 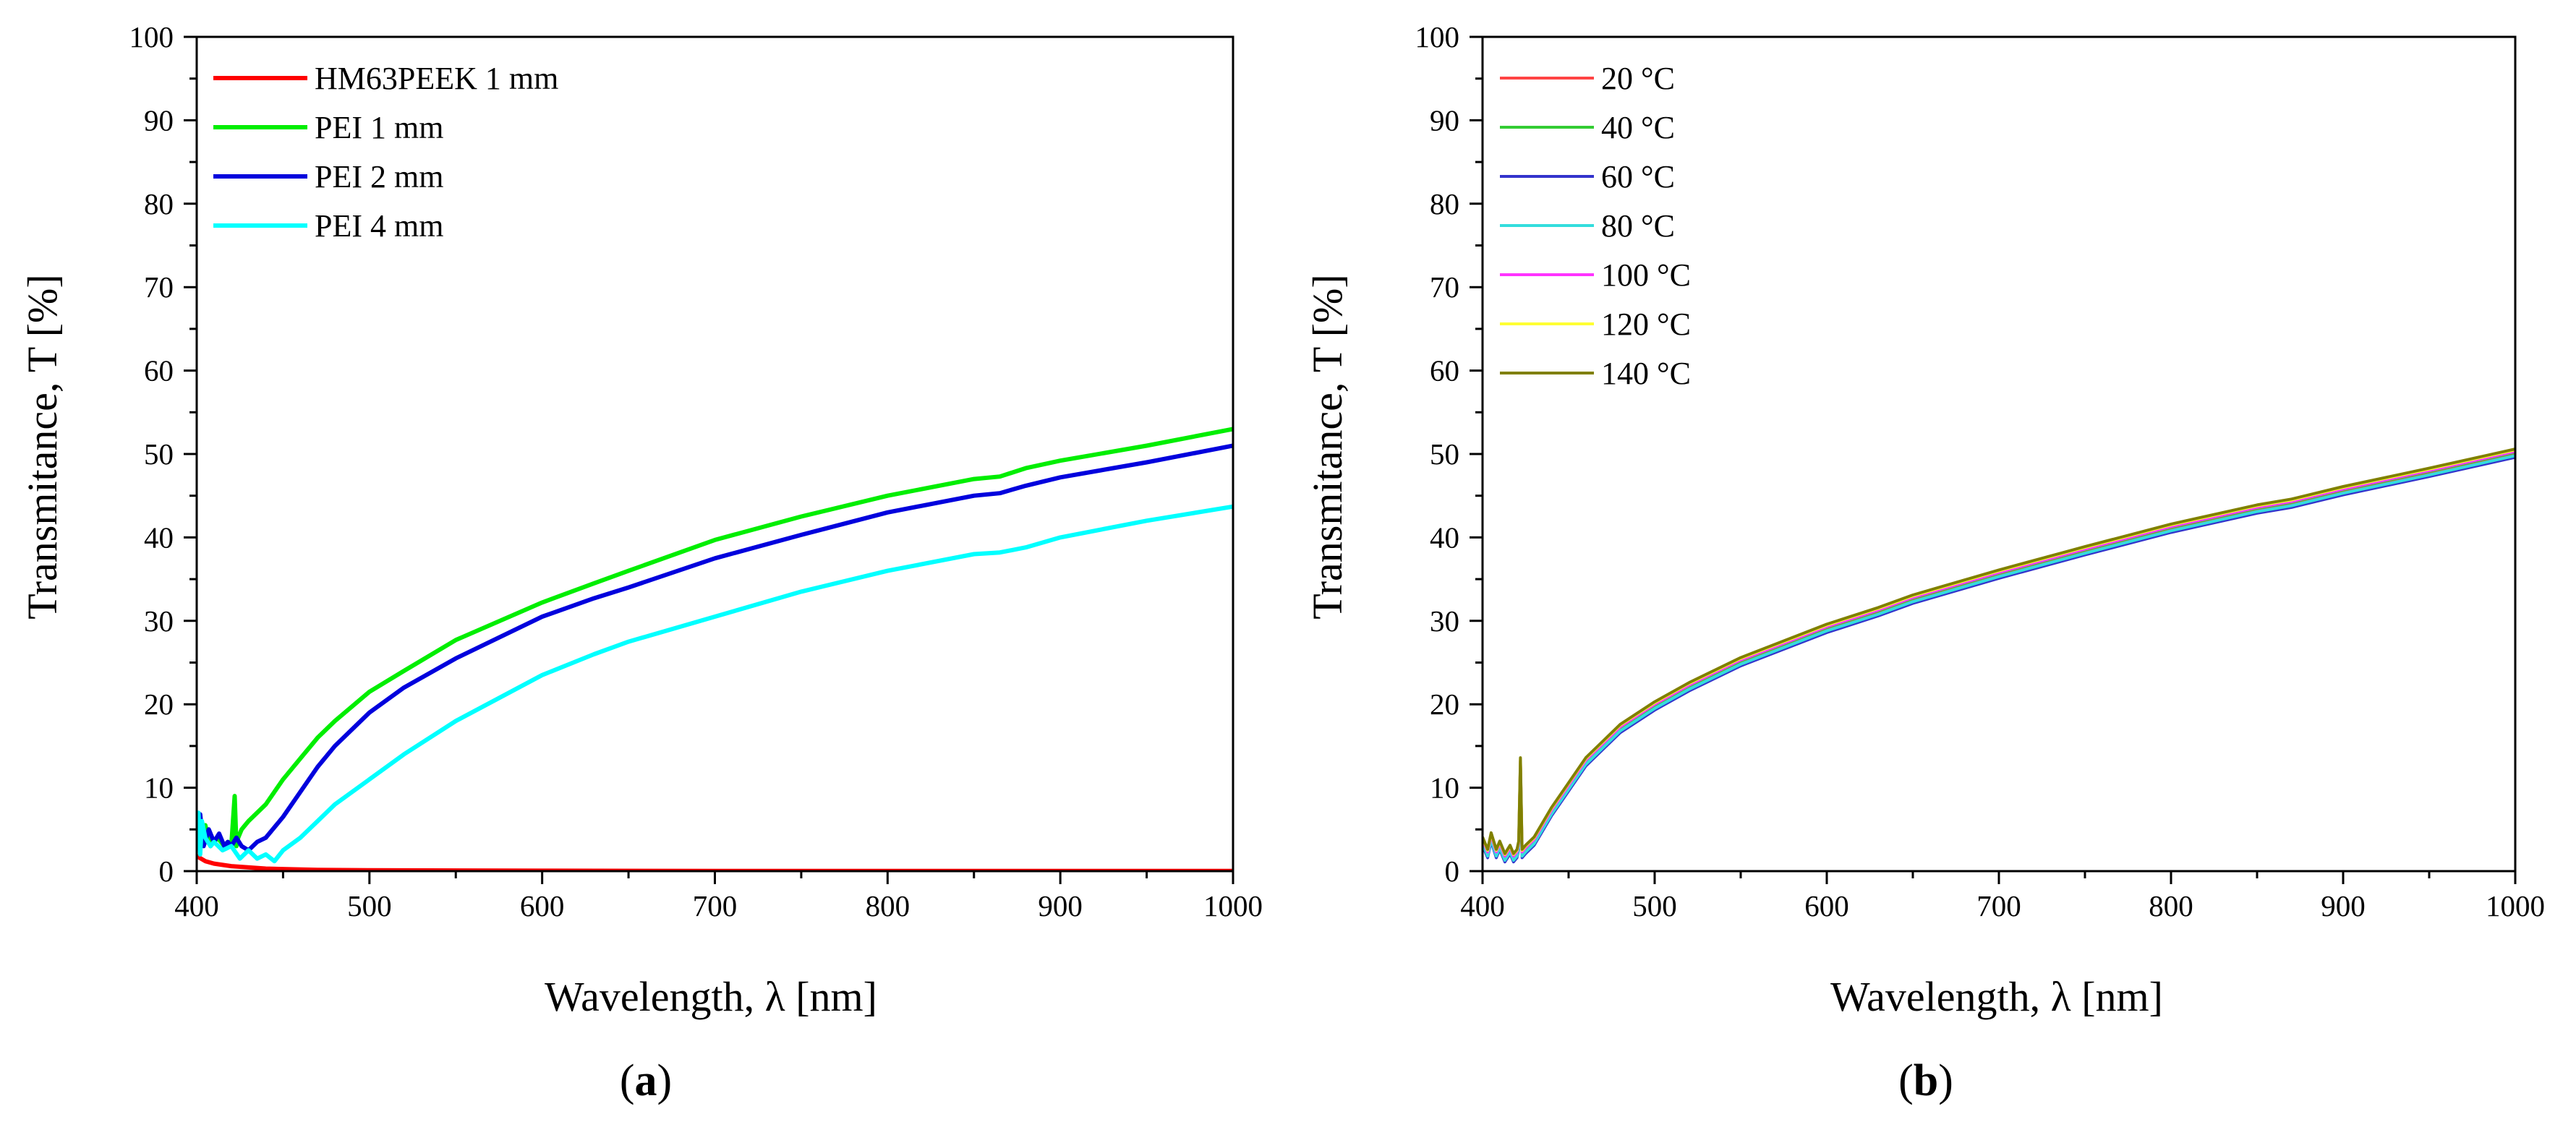 What do you see at coordinates (437, 78) in the screenshot?
I see `legend-label: HM63PEEK 1 mm` at bounding box center [437, 78].